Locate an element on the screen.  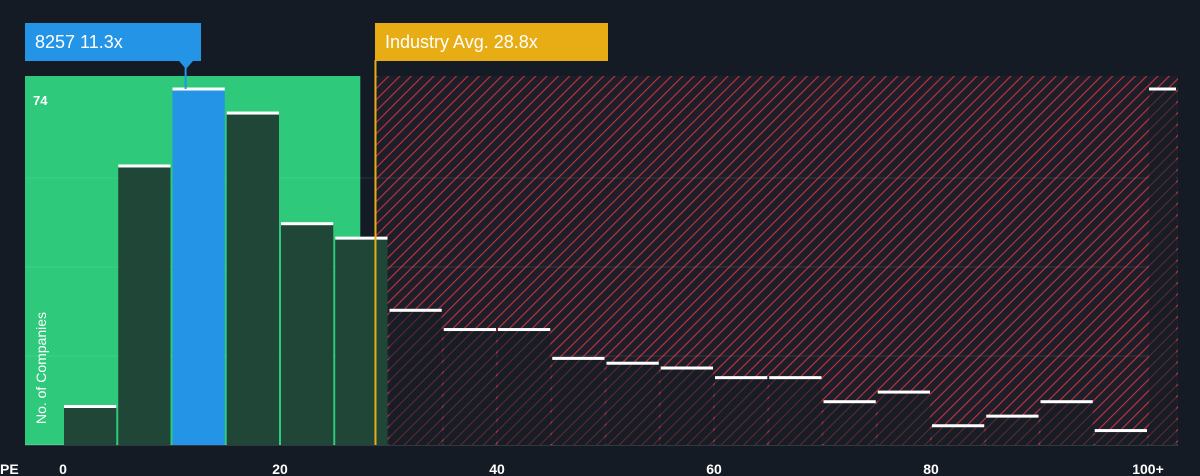
y-axis-label: No. of Companies is located at coordinates (41, 368).